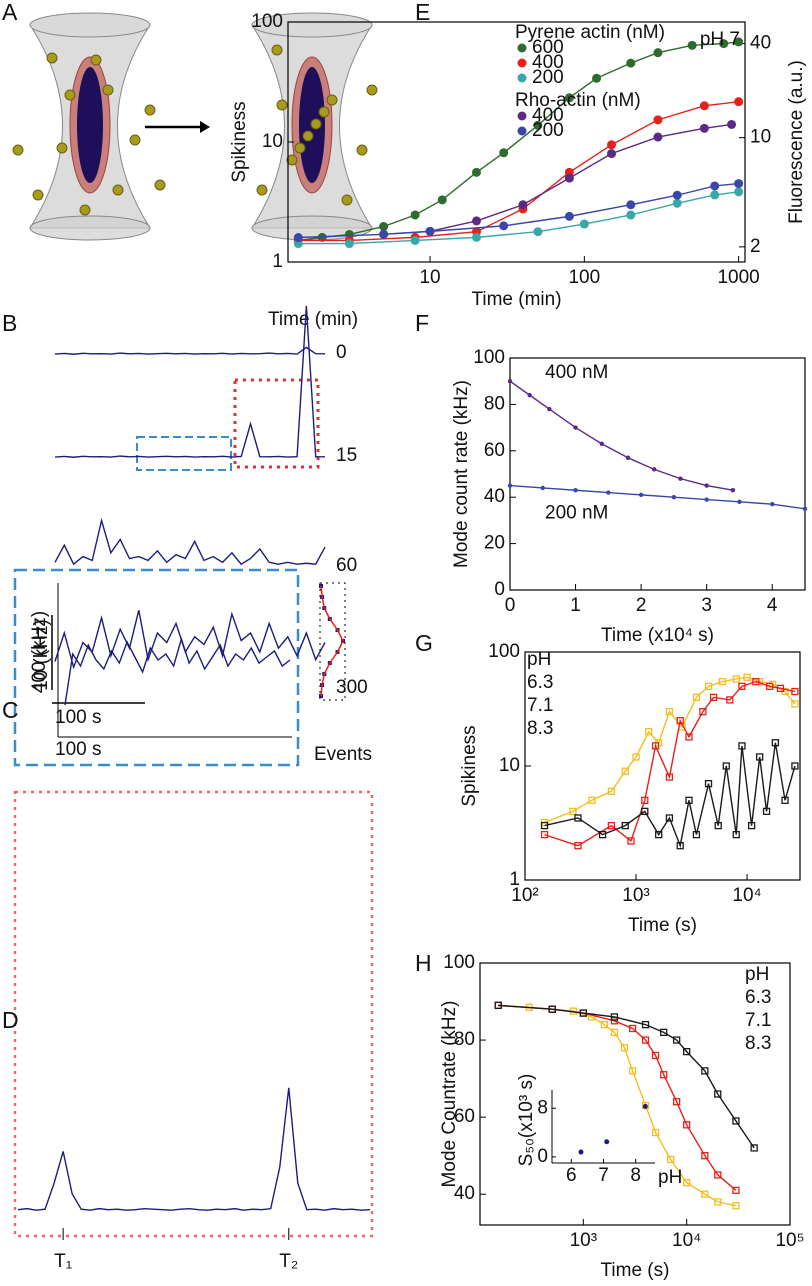  I want to click on panel-label: F, so click(422, 323).